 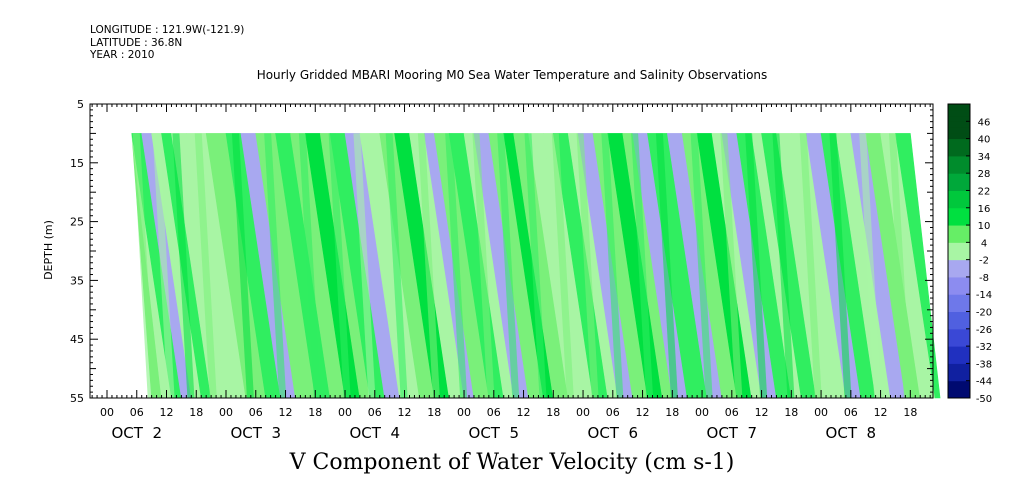 What do you see at coordinates (984, 209) in the screenshot?
I see `colorbar-label: 16` at bounding box center [984, 209].